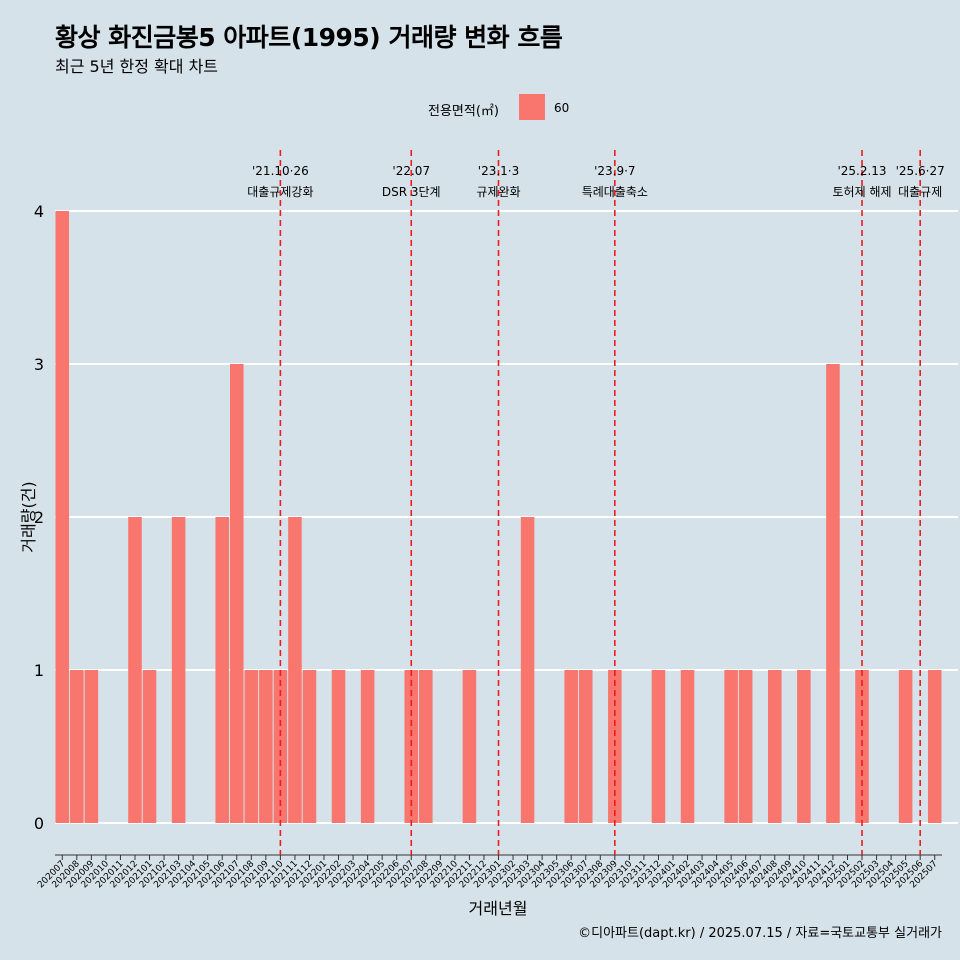  I want to click on chart-title: 황상 화진금봉5 아파트(1995) 거래량 변화 흐름, so click(309, 37).